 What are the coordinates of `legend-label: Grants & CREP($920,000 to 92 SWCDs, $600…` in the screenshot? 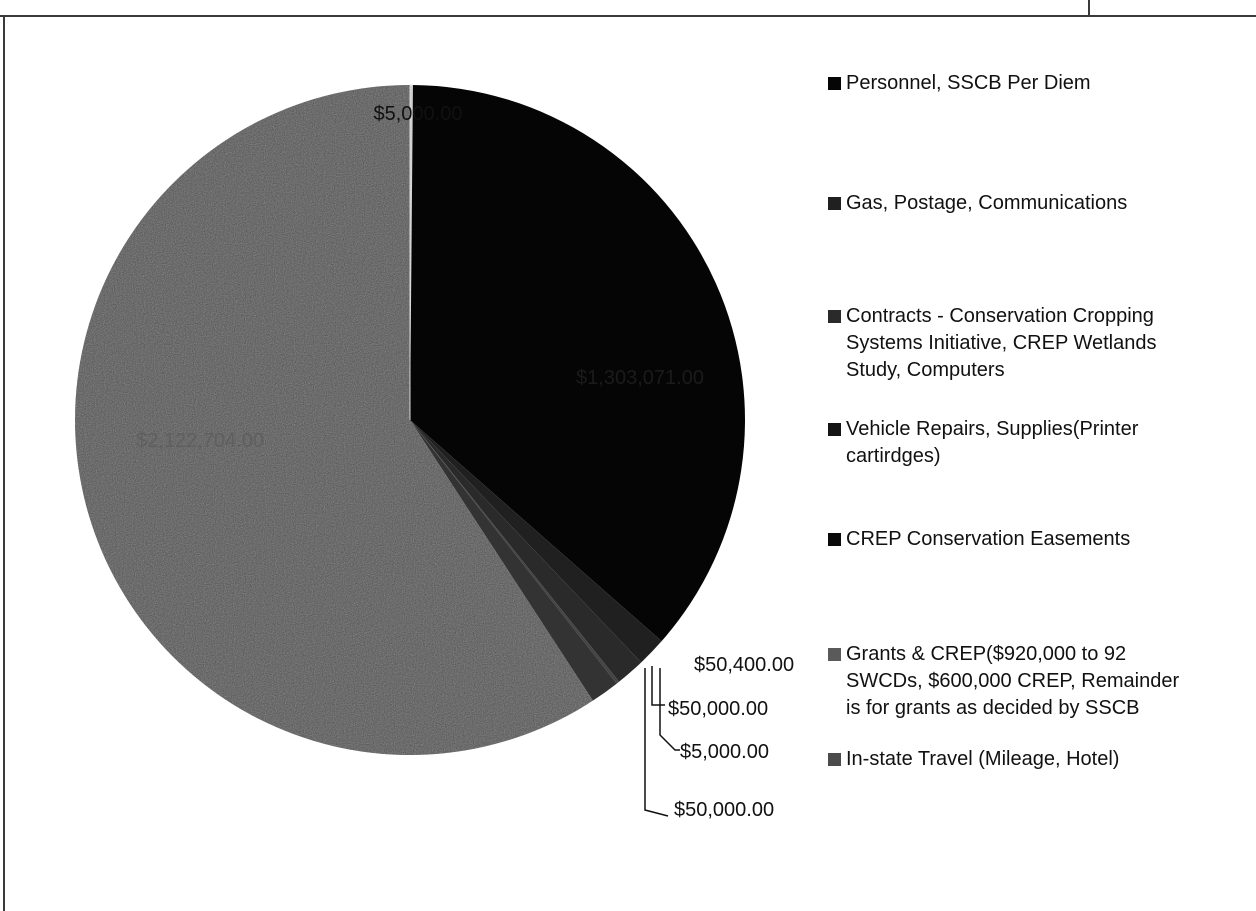 It's located at (1013, 681).